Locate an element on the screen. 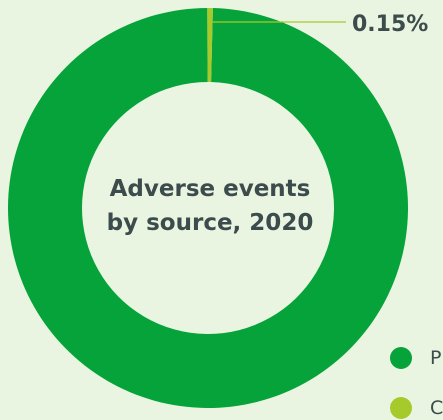  legend-label-p: P is located at coordinates (436, 358).